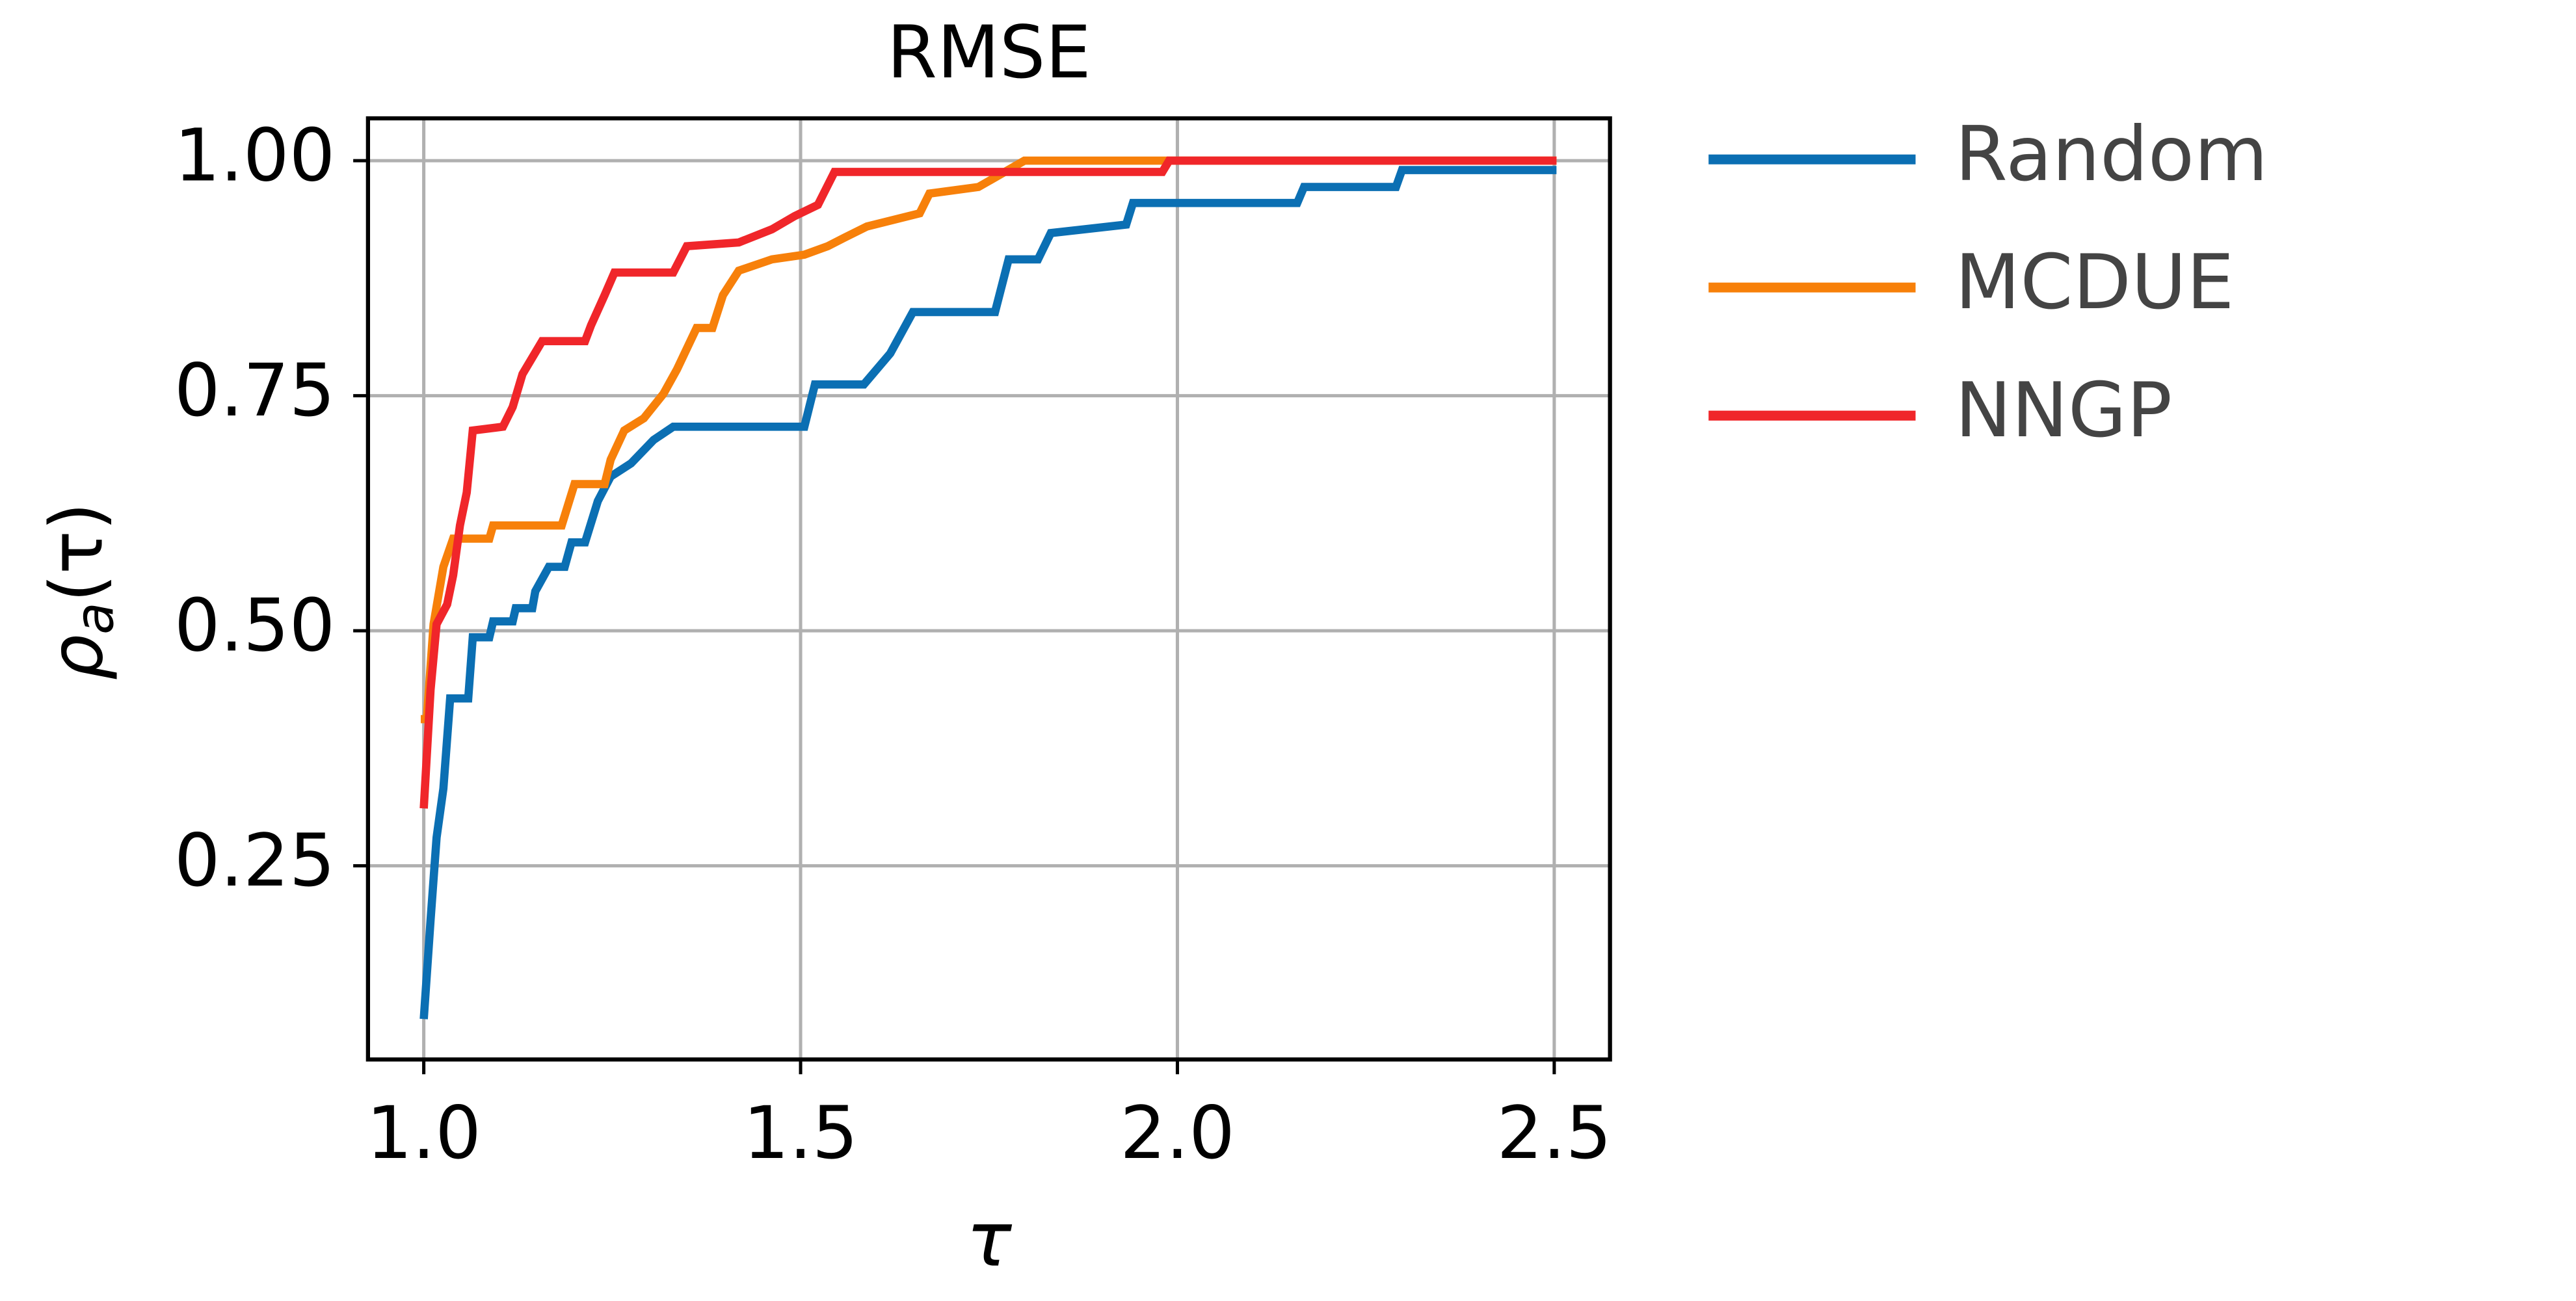 The width and height of the screenshot is (2576, 1301). Describe the element at coordinates (989, 53) in the screenshot. I see `chart-title: RMSE` at that location.